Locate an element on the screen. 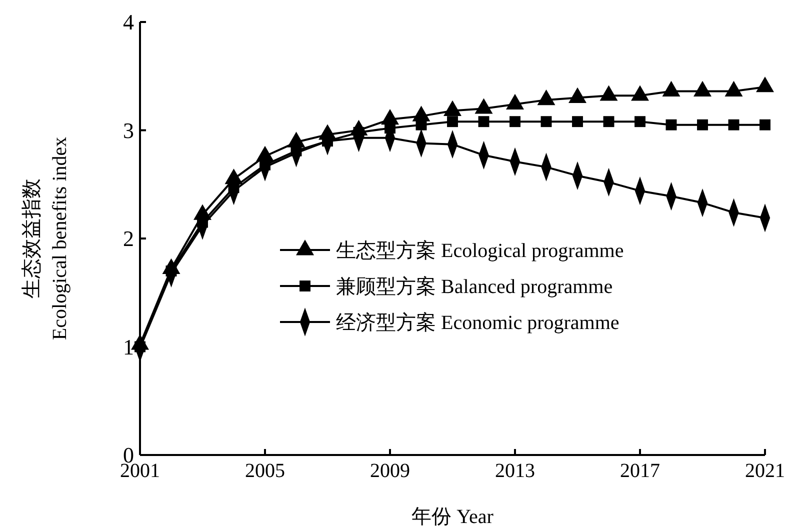  y-tick-label: 2 is located at coordinates (128, 239).